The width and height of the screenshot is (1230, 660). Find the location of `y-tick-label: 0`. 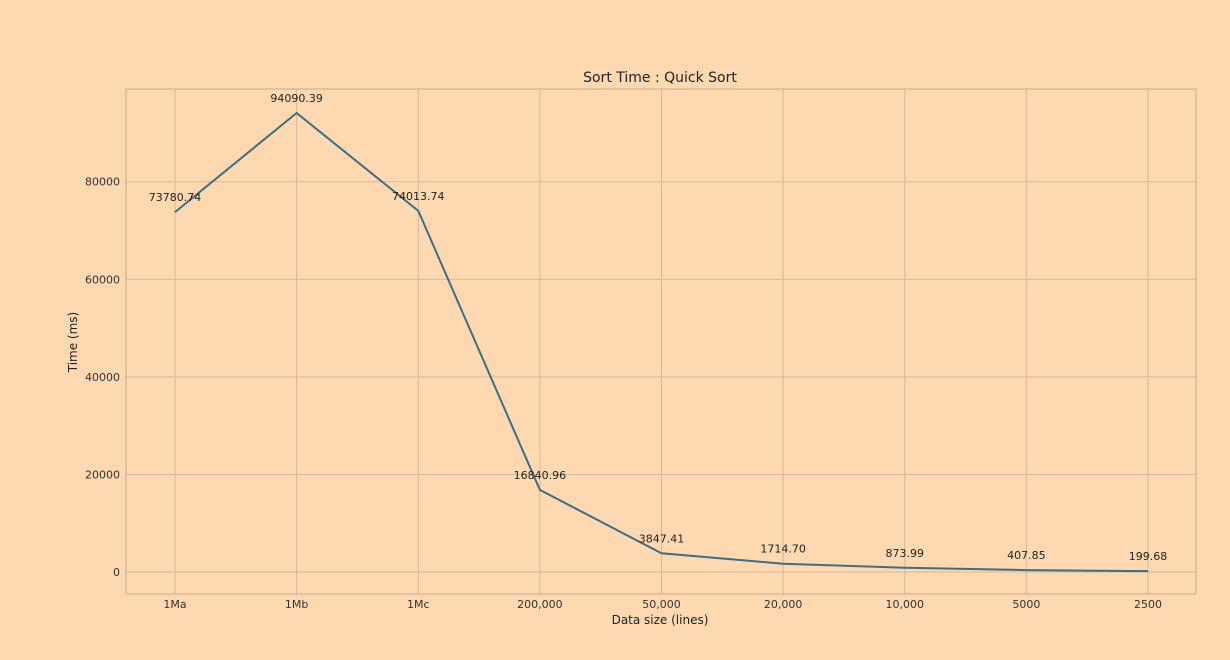

y-tick-label: 0 is located at coordinates (116, 572).